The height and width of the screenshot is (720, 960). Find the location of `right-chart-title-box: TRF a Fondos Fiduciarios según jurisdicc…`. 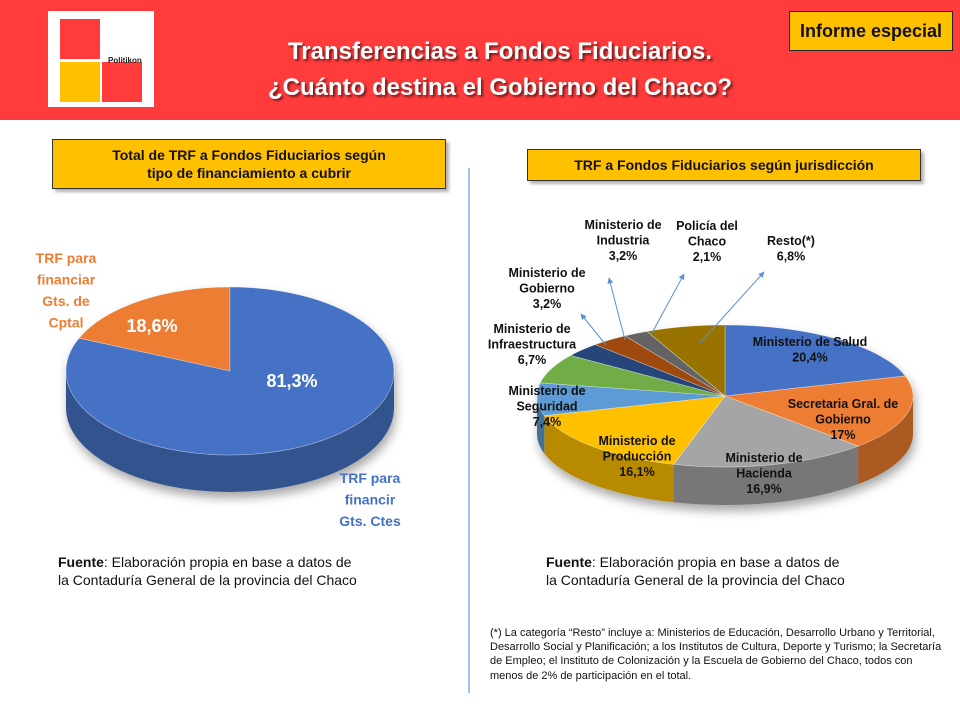

right-chart-title-box: TRF a Fondos Fiduciarios según jurisdicc… is located at coordinates (724, 165).